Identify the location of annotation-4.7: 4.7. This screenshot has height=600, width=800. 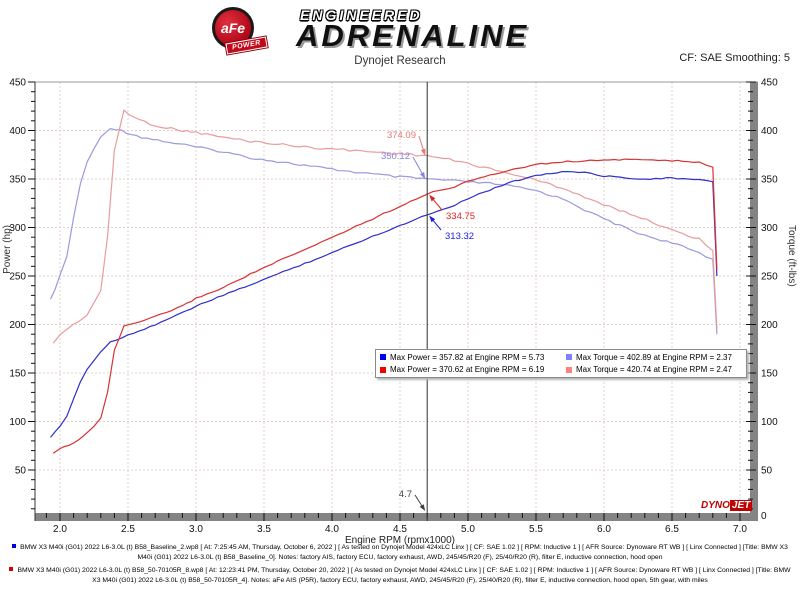
(405, 494).